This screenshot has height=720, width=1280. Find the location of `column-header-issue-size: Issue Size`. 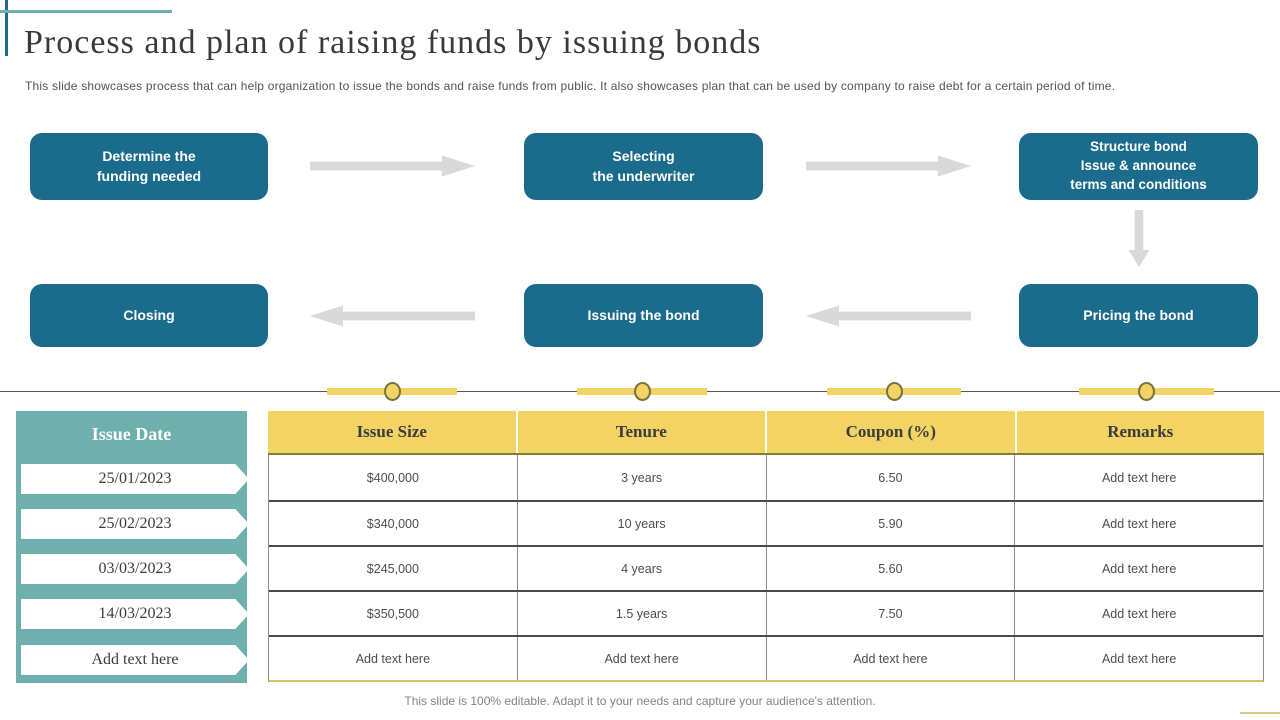

column-header-issue-size: Issue Size is located at coordinates (391, 431).